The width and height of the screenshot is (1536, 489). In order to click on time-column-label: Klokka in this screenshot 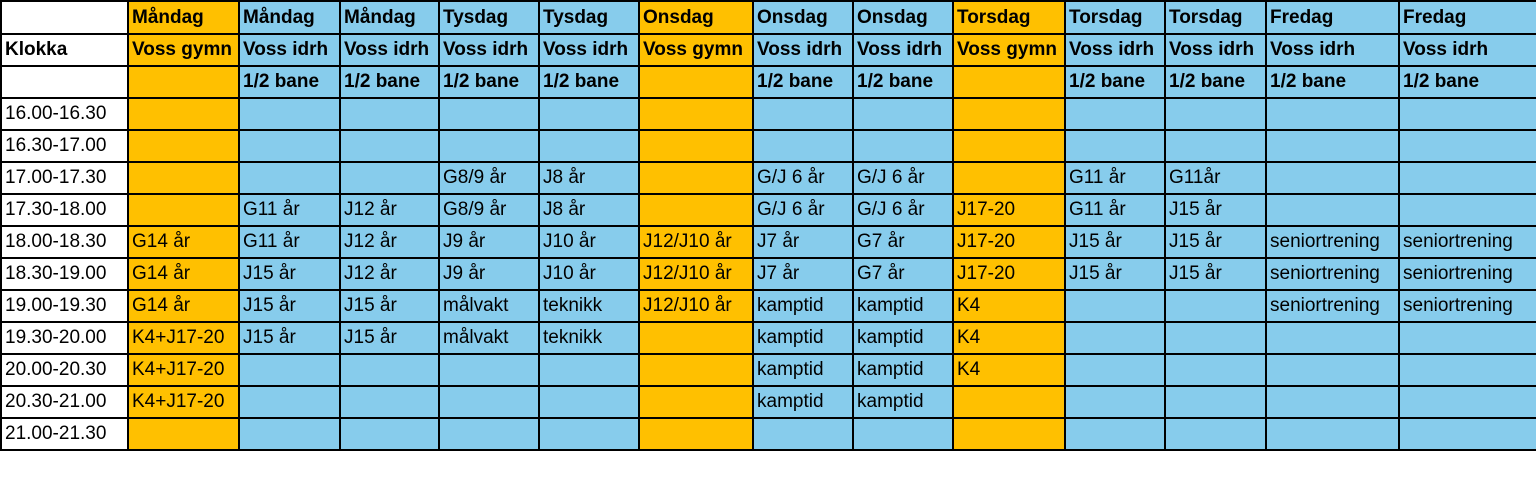, I will do `click(64, 50)`.